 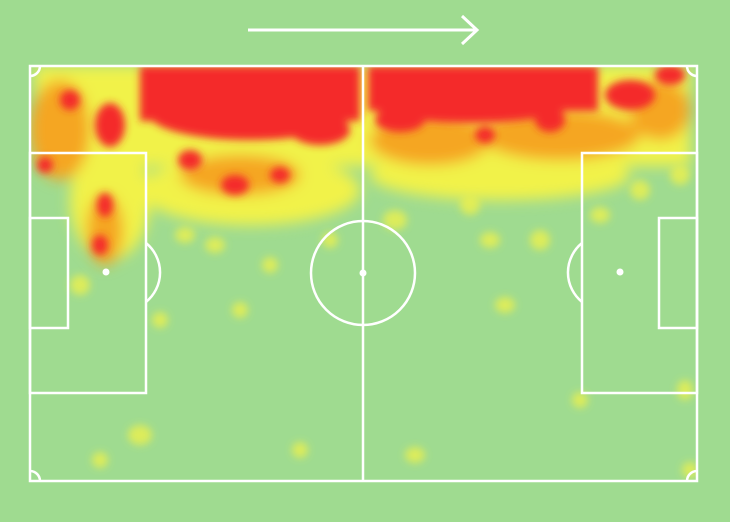 What do you see at coordinates (574, 272) in the screenshot?
I see `penalty-arc-right` at bounding box center [574, 272].